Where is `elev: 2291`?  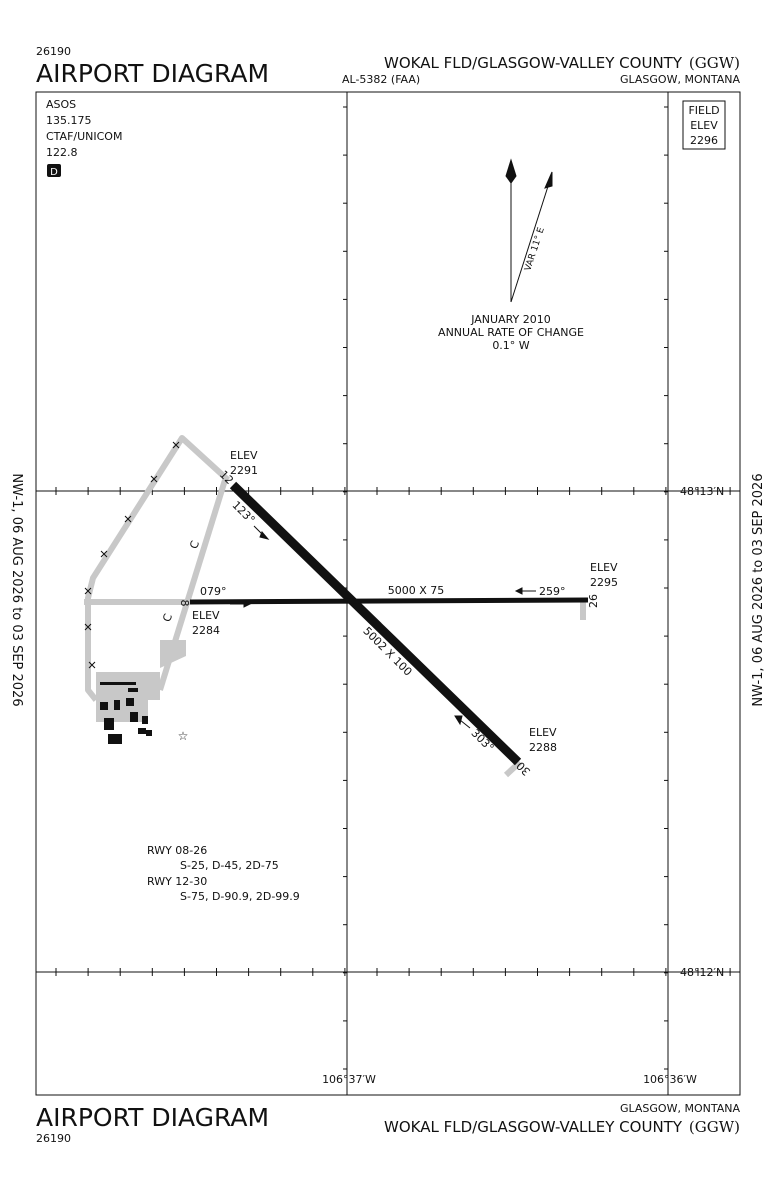
elev: 2291 is located at coordinates (244, 470).